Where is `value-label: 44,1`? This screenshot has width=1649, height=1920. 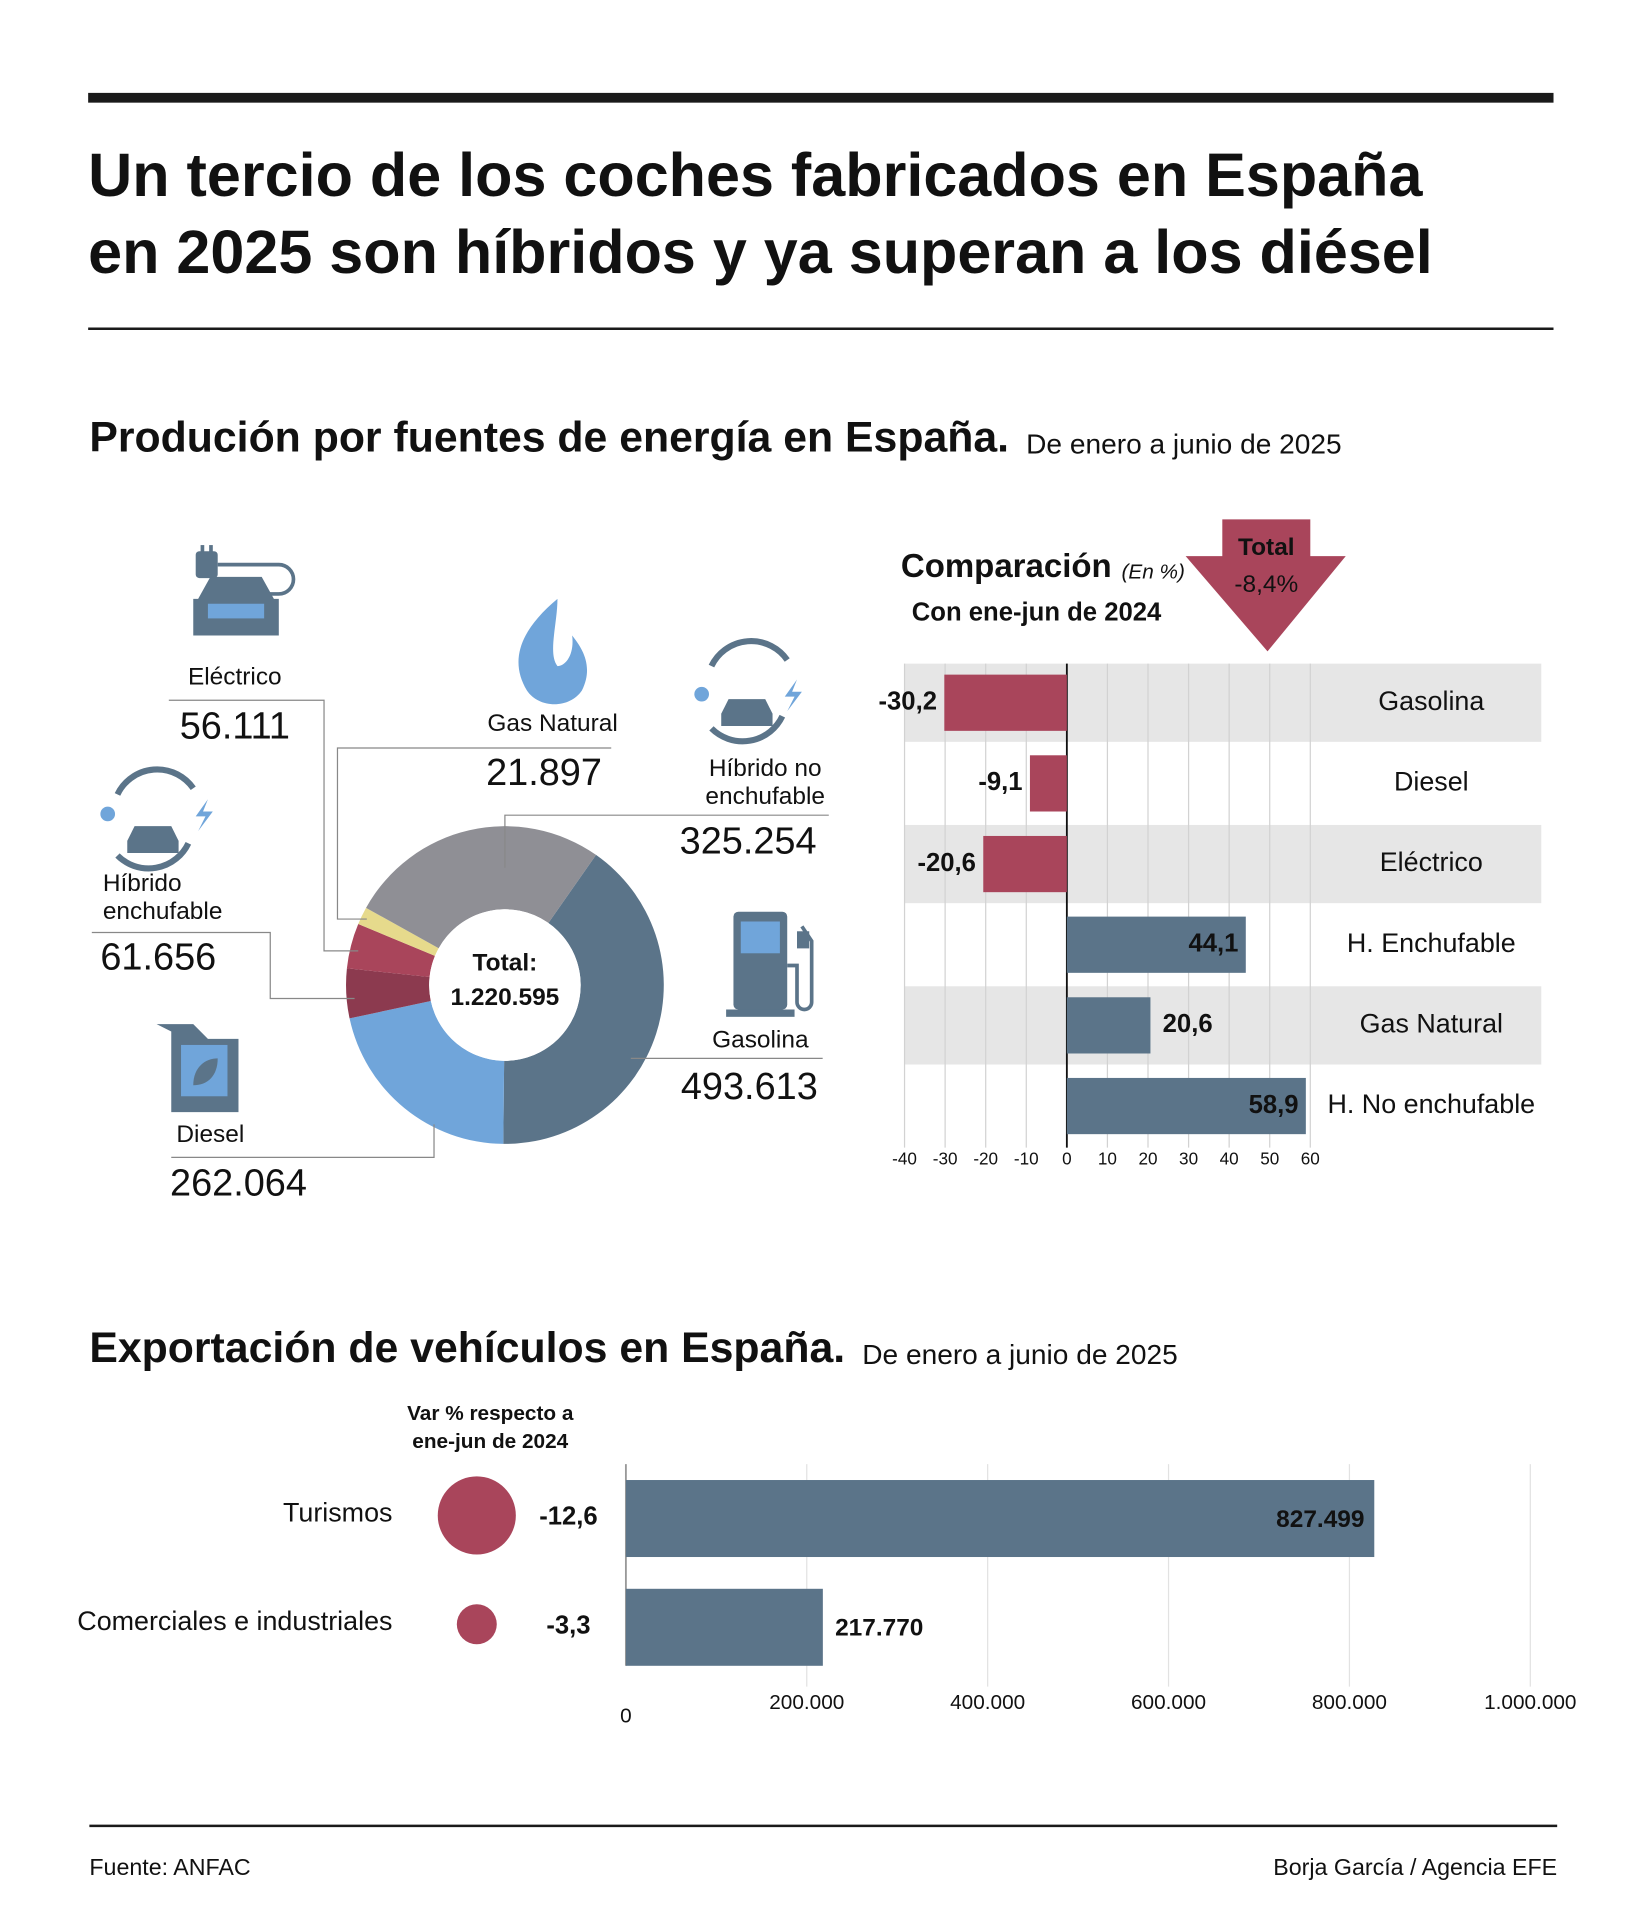 value-label: 44,1 is located at coordinates (1214, 944).